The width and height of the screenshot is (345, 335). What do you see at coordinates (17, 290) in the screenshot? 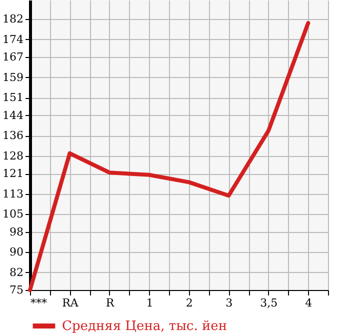
I see `y-tick-label: 75` at bounding box center [17, 290].